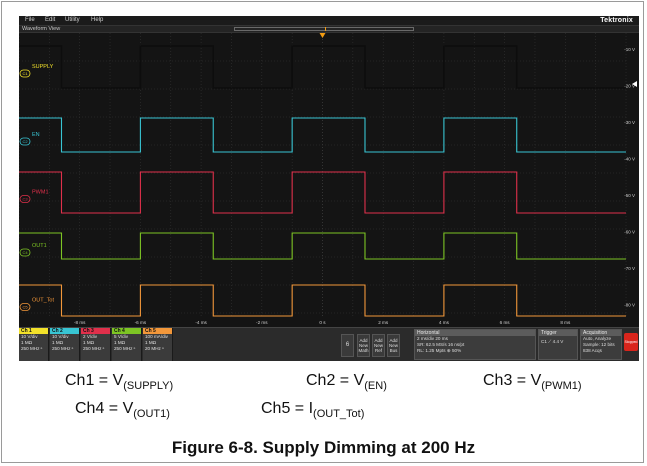 The width and height of the screenshot is (647, 466). Describe the element at coordinates (25, 307) in the screenshot. I see `channel-marker-c5` at that location.